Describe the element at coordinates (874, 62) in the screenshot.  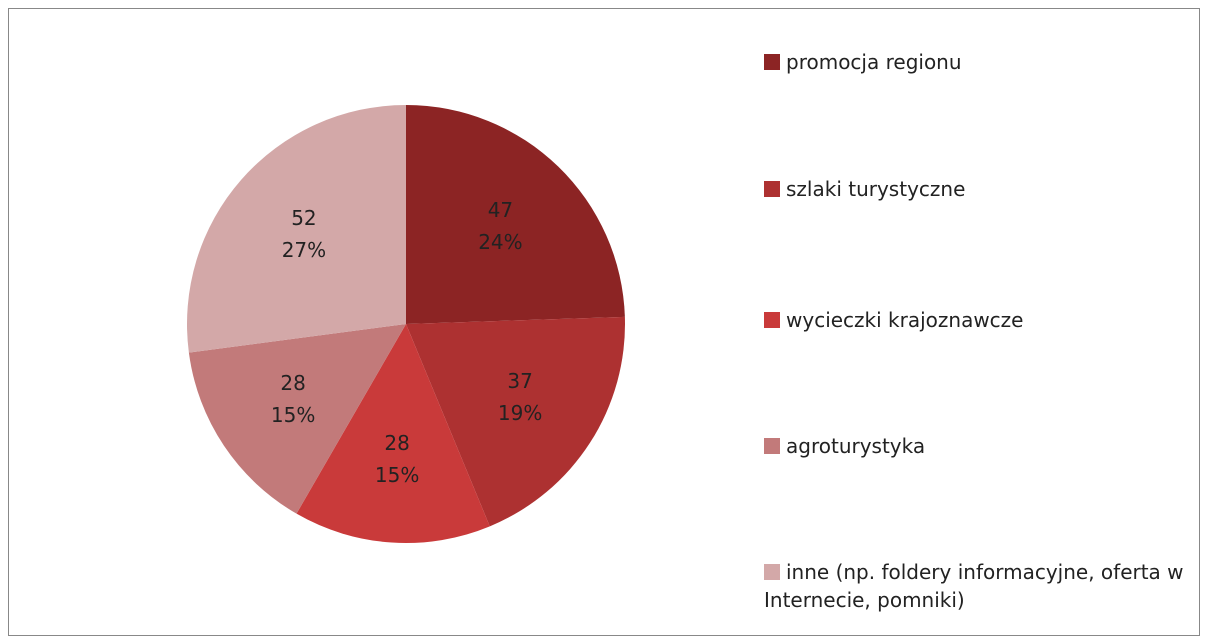
I see `legend-label: promocja regionu` at that location.